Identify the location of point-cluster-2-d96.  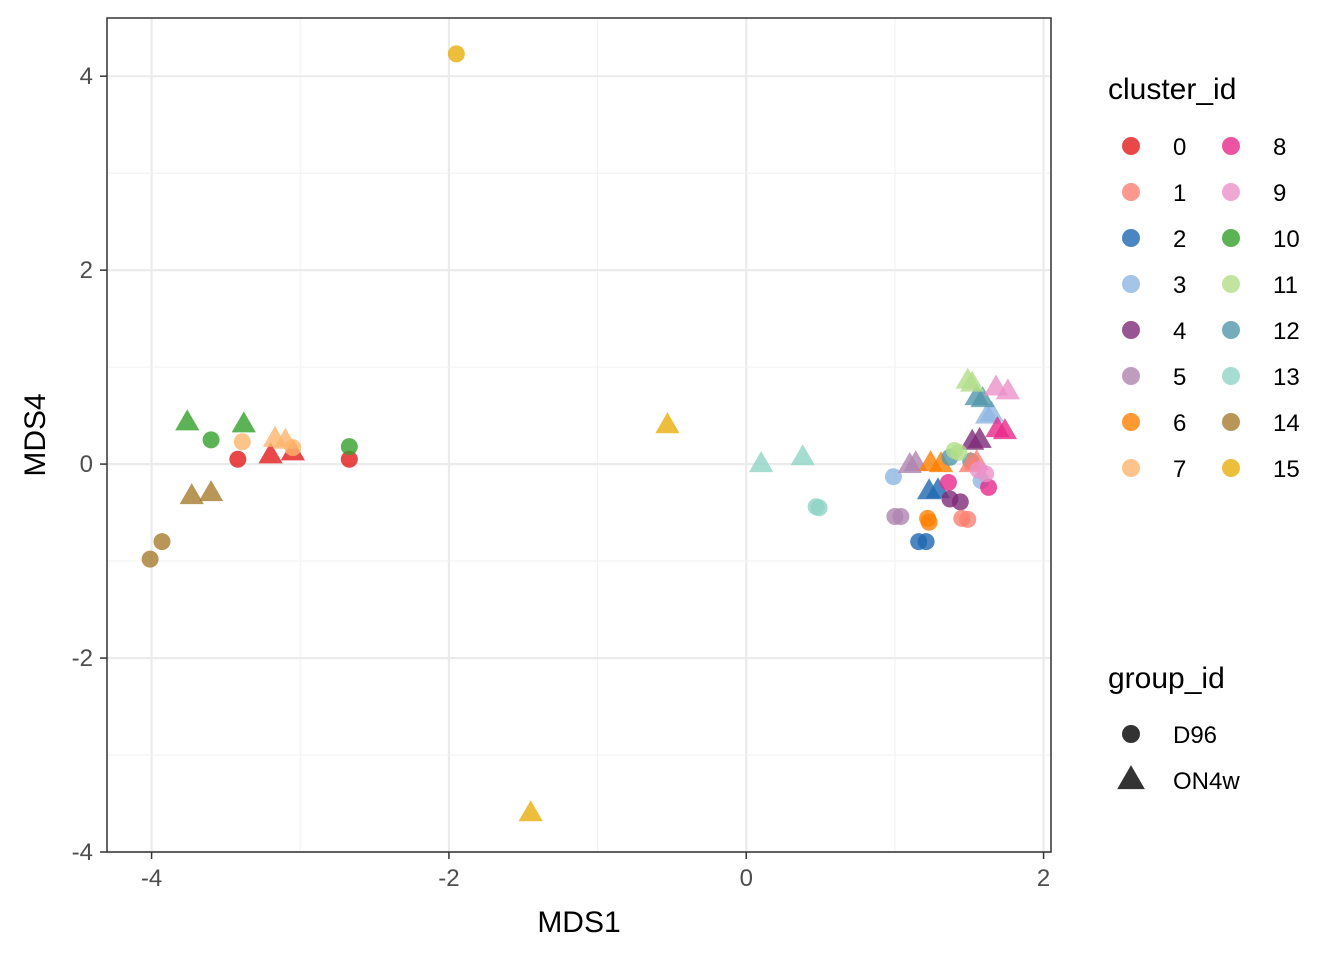
(926, 542).